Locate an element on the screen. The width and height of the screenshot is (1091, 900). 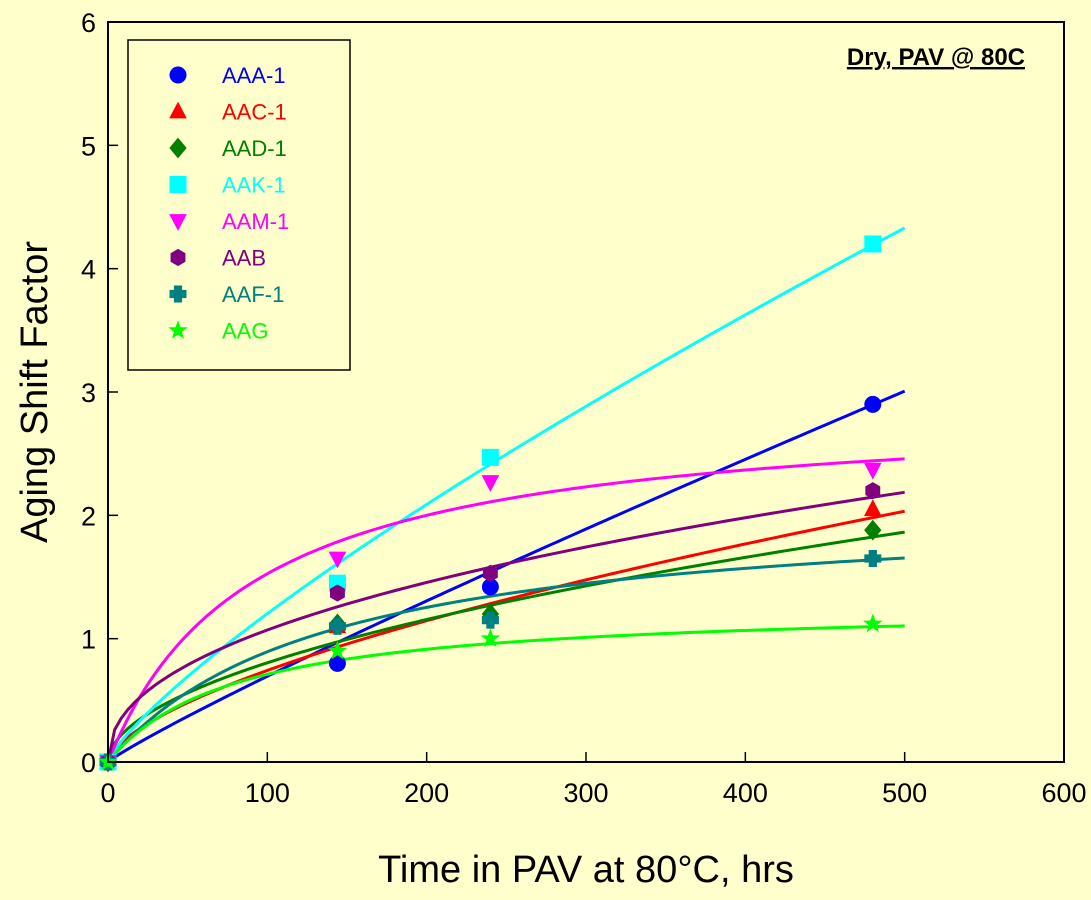
fit-curve-aag is located at coordinates (505, 693).